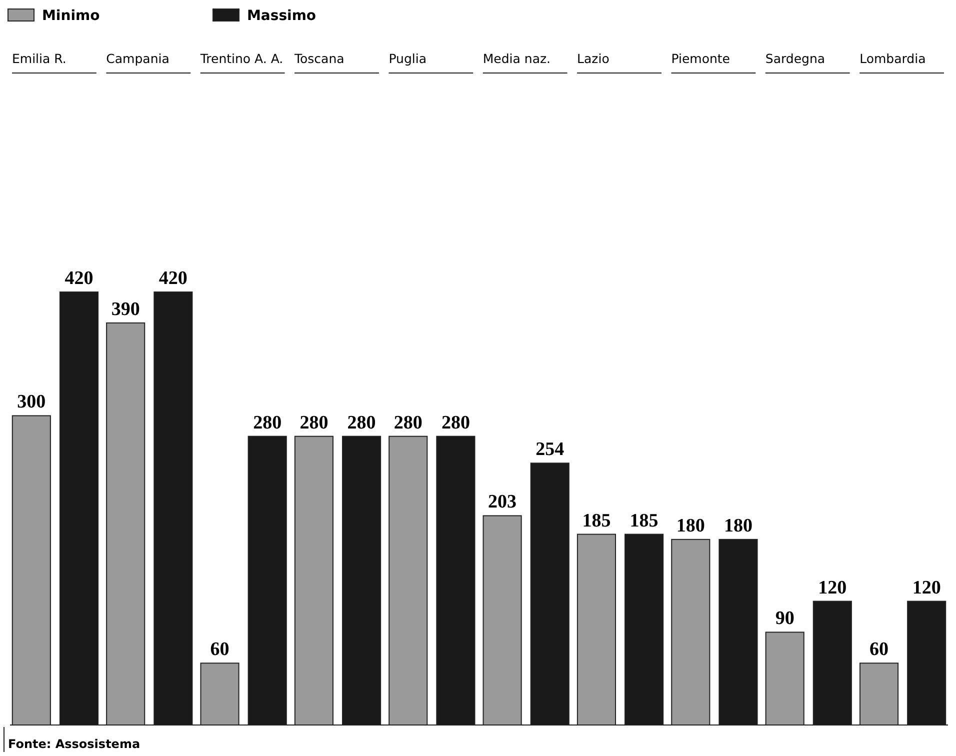  I want to click on data-label: 254, so click(550, 449).